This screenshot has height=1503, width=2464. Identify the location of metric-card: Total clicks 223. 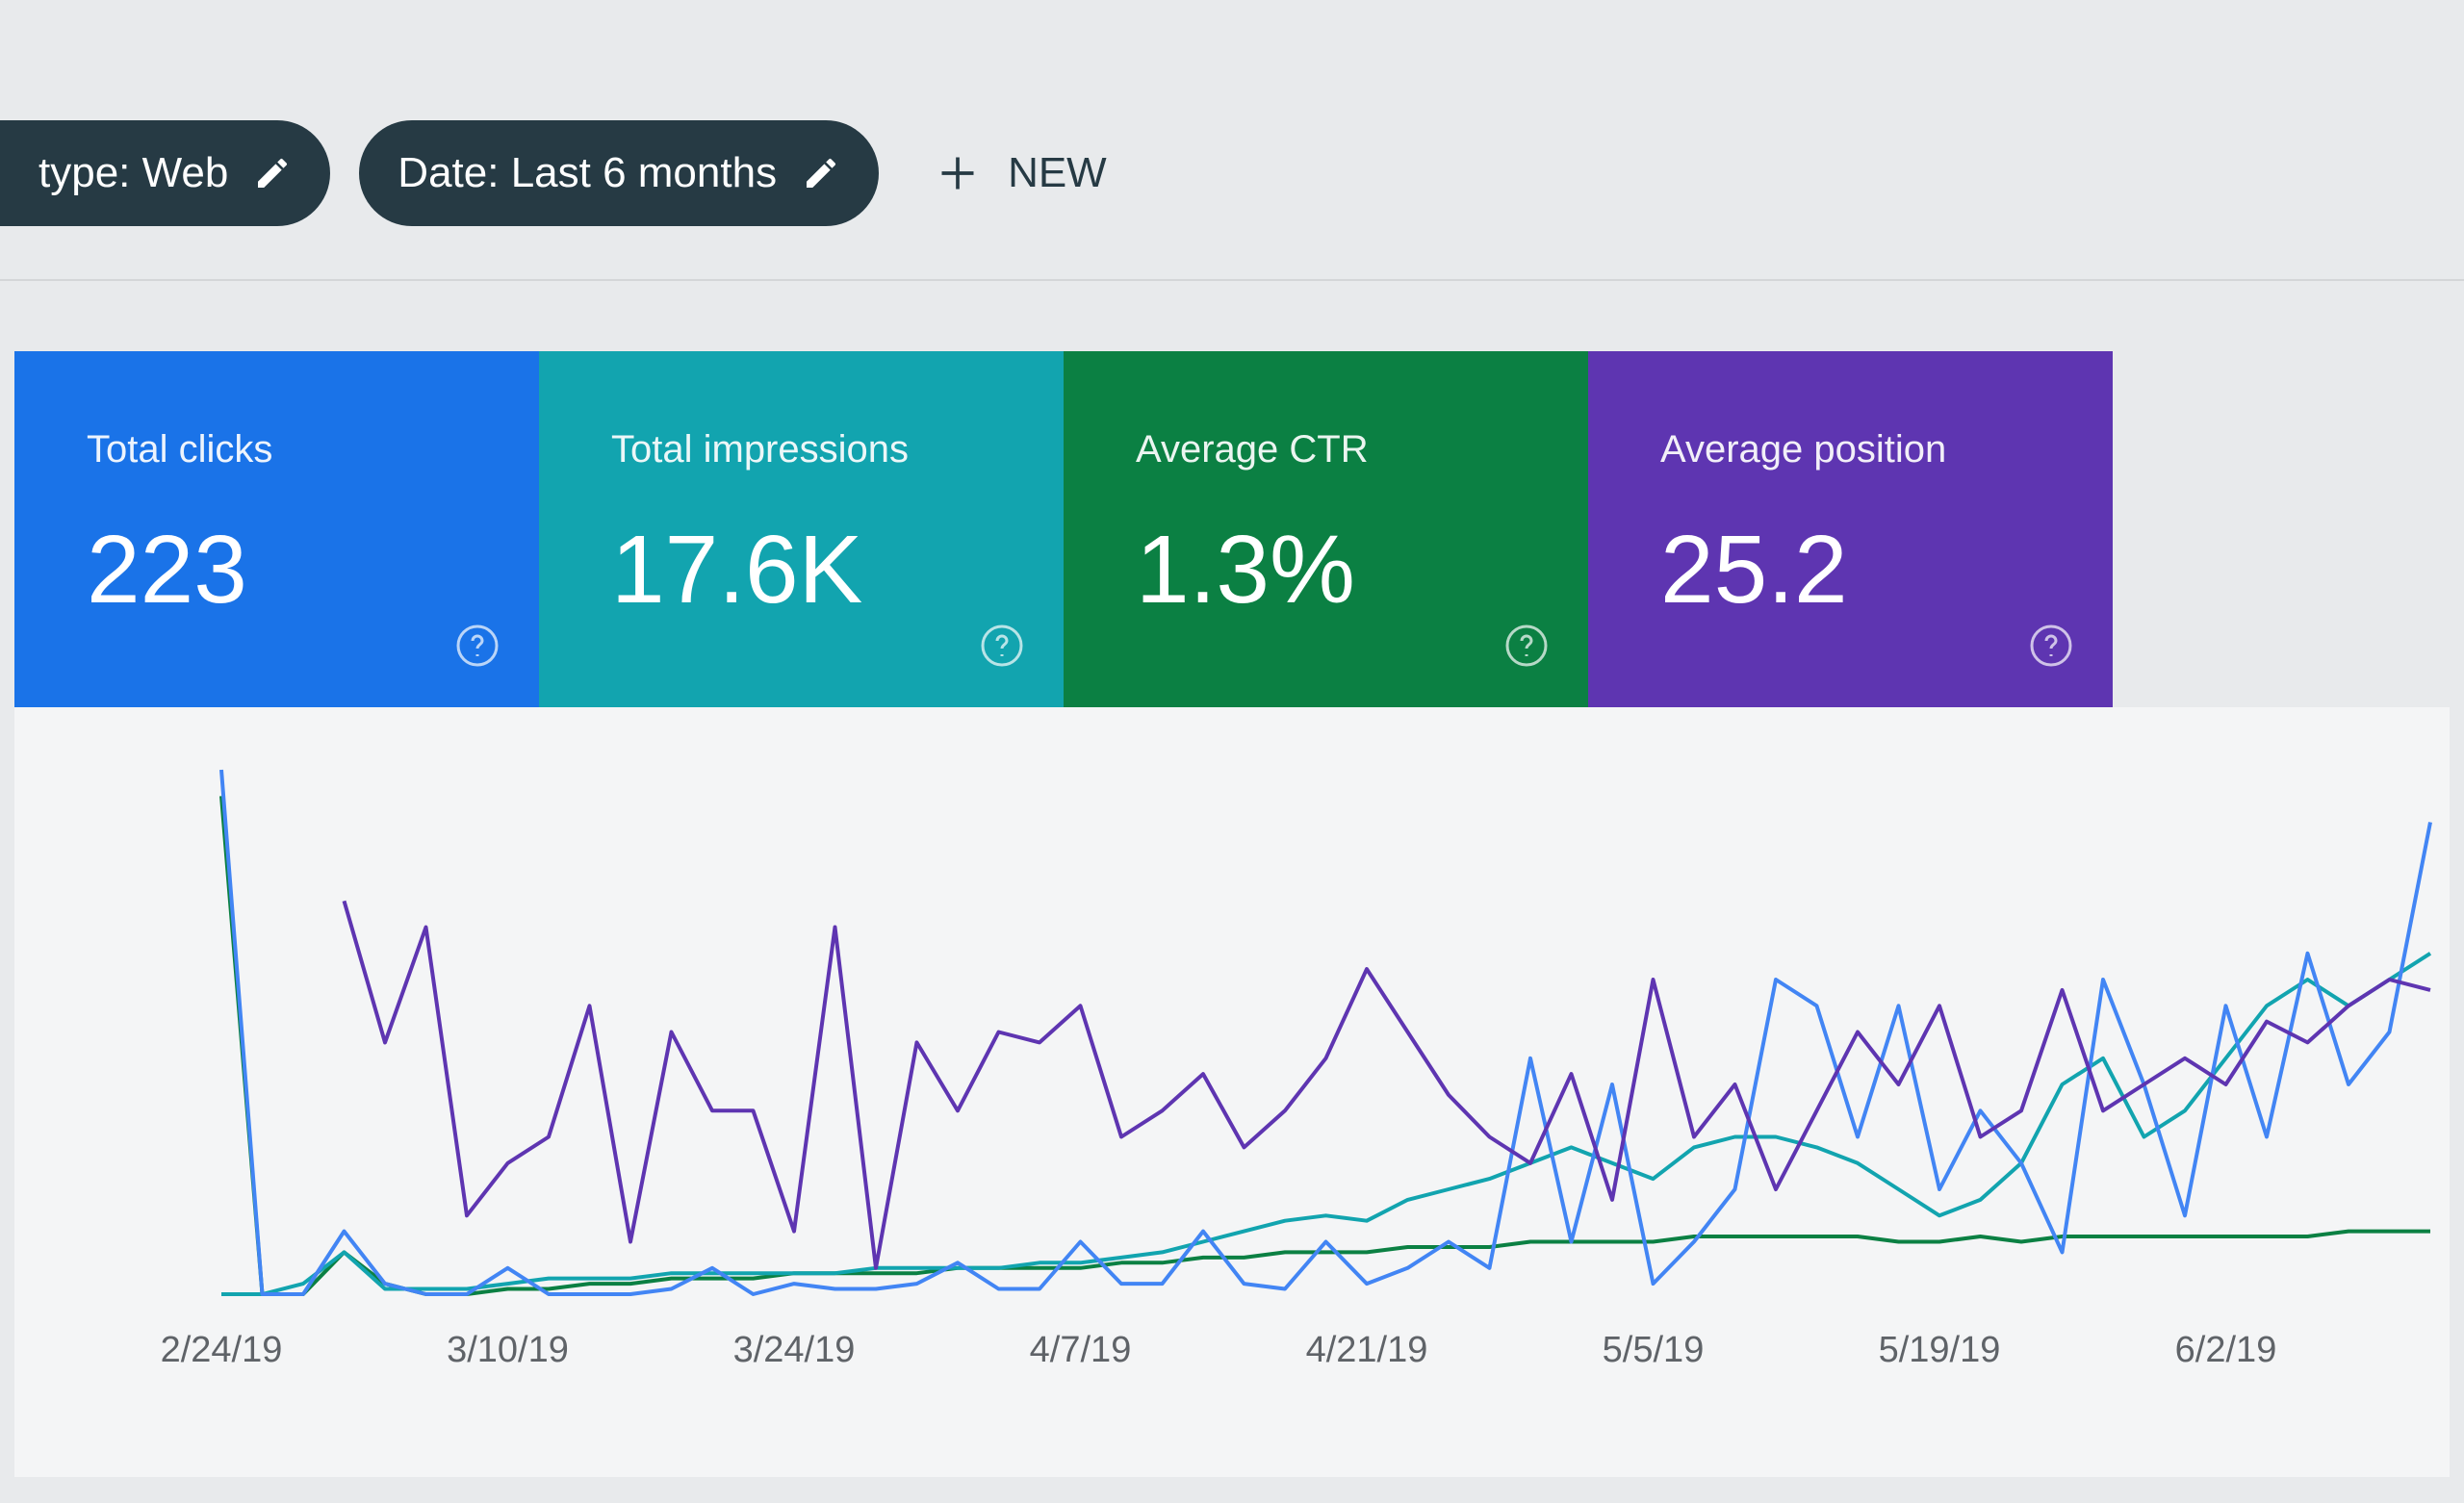
(276, 529).